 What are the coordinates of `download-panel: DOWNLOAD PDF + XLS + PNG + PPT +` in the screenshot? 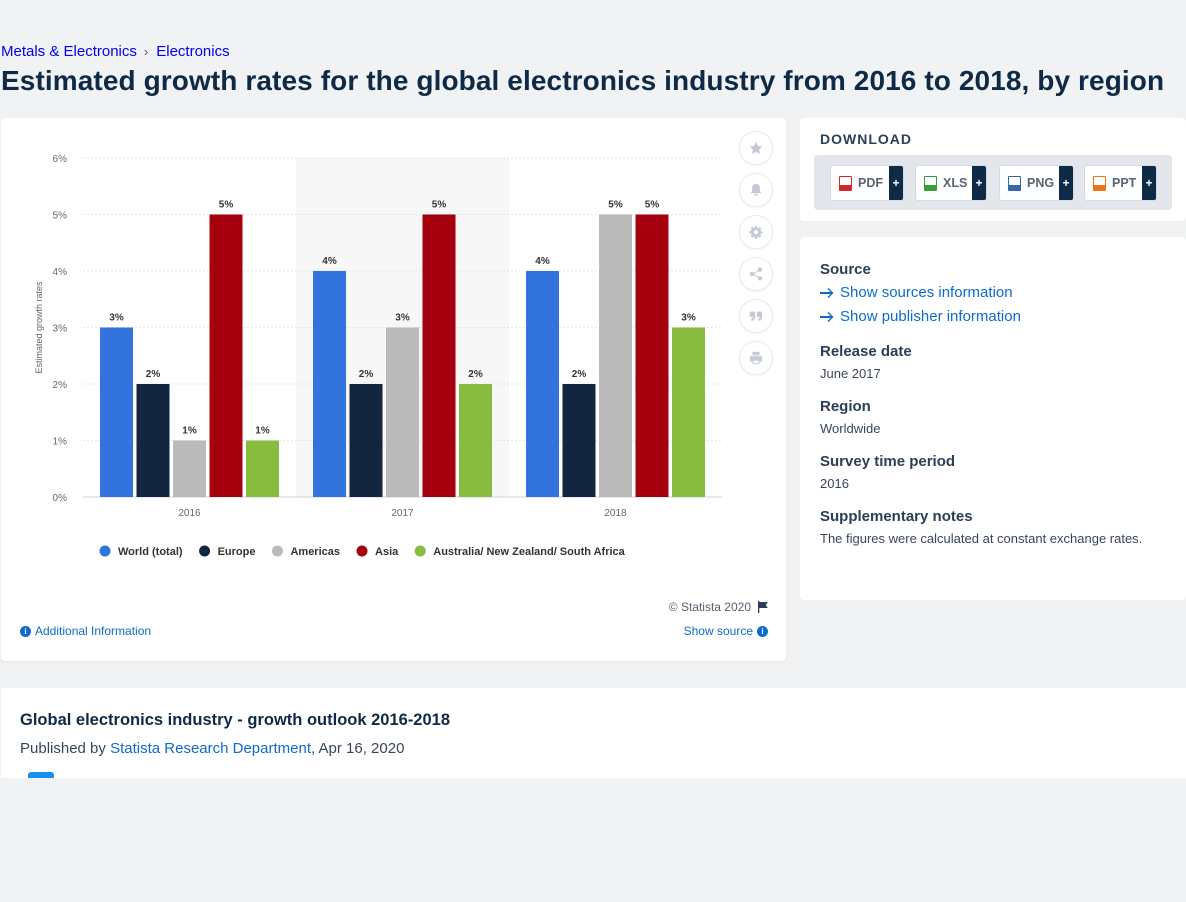 It's located at (993, 169).